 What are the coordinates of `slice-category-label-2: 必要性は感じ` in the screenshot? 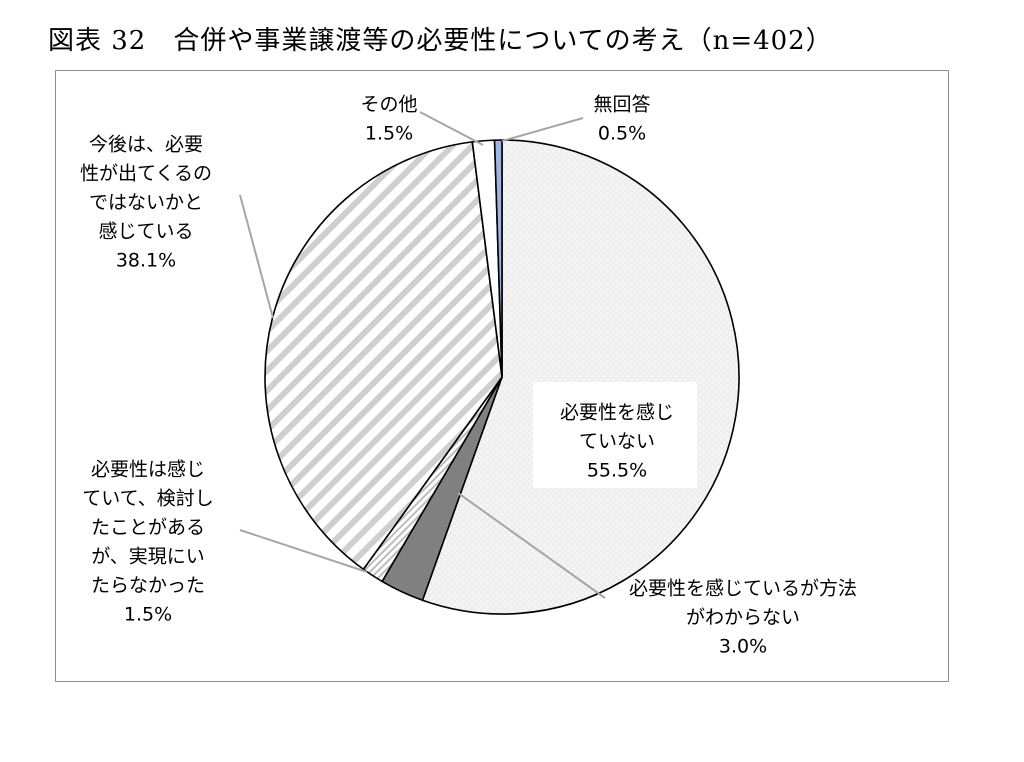 It's located at (148, 470).